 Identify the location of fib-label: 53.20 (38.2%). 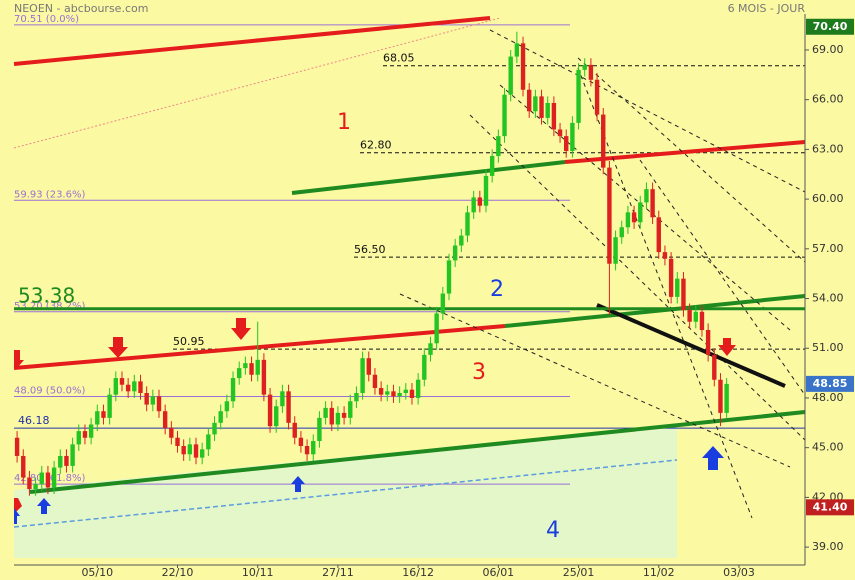
(49, 306).